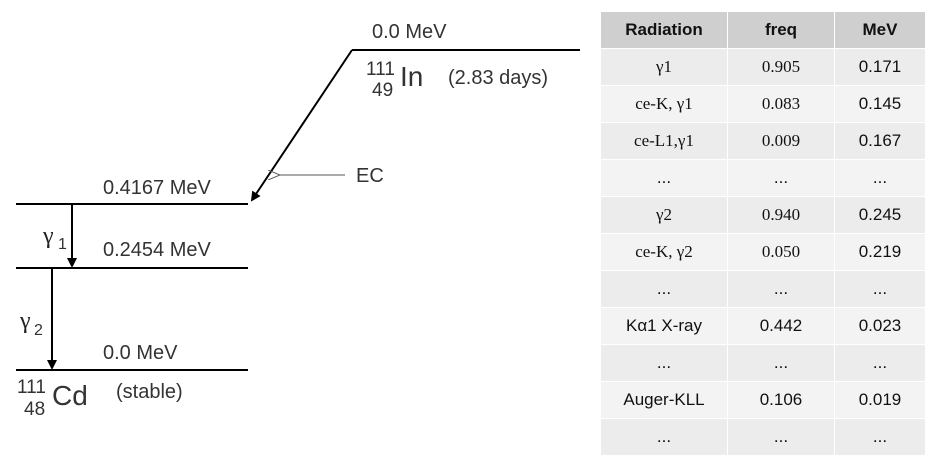  What do you see at coordinates (62, 244) in the screenshot?
I see `gamma1-subscript: 1` at bounding box center [62, 244].